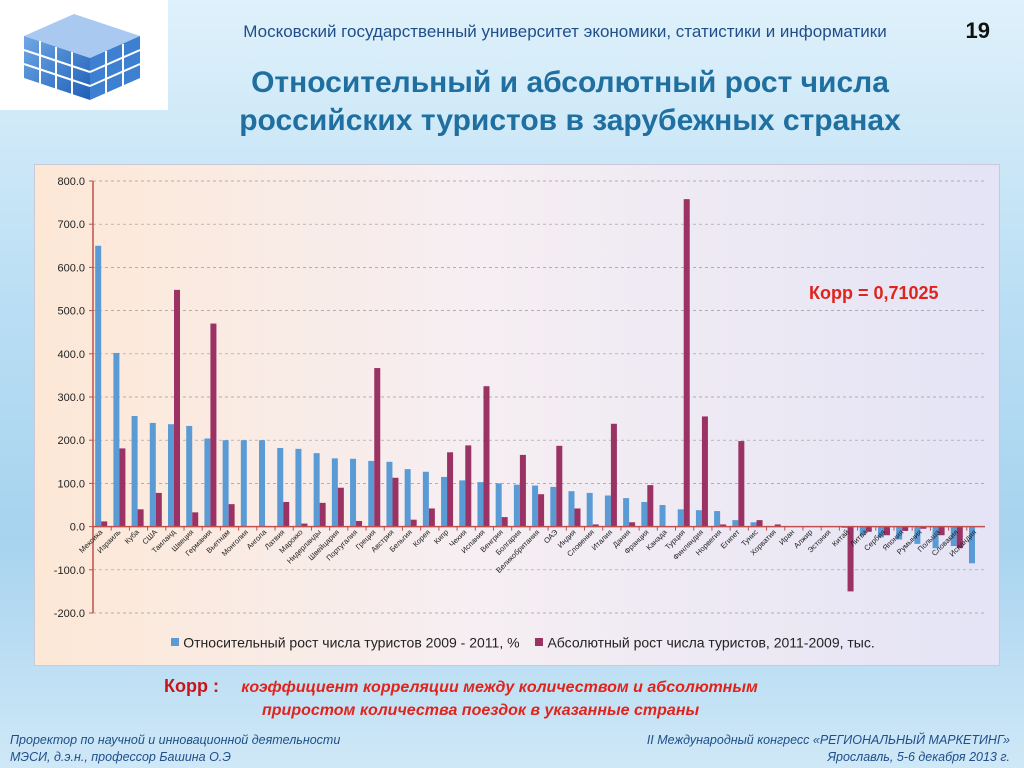 The width and height of the screenshot is (1024, 768). I want to click on y-tick-label: 300.0, so click(71, 398).